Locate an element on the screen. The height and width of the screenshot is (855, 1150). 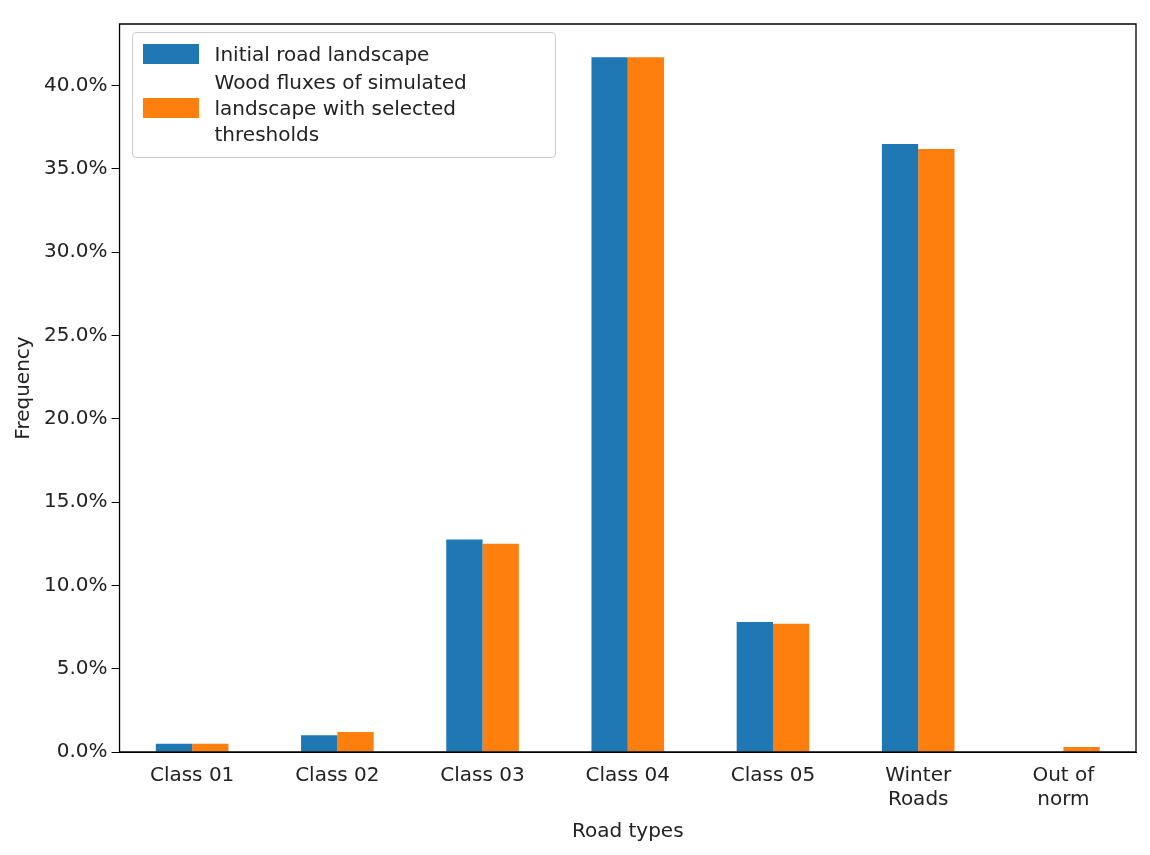
x-tick-label: Winter Roads is located at coordinates (918, 786).